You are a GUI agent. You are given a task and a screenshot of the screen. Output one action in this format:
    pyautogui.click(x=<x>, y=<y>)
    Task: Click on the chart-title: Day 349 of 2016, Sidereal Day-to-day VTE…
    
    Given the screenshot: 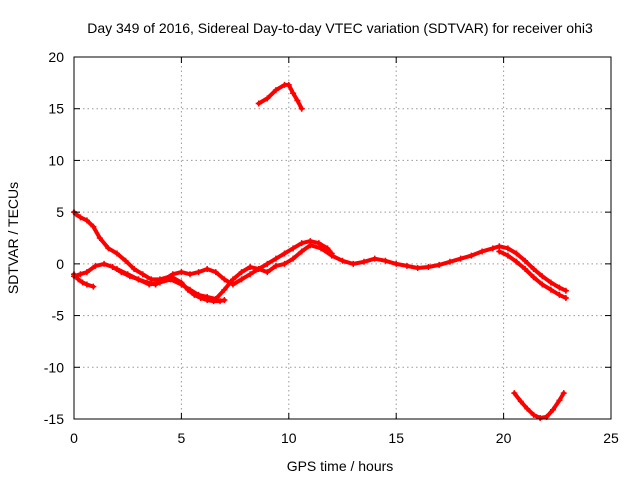 What is the action you would take?
    pyautogui.click(x=340, y=28)
    